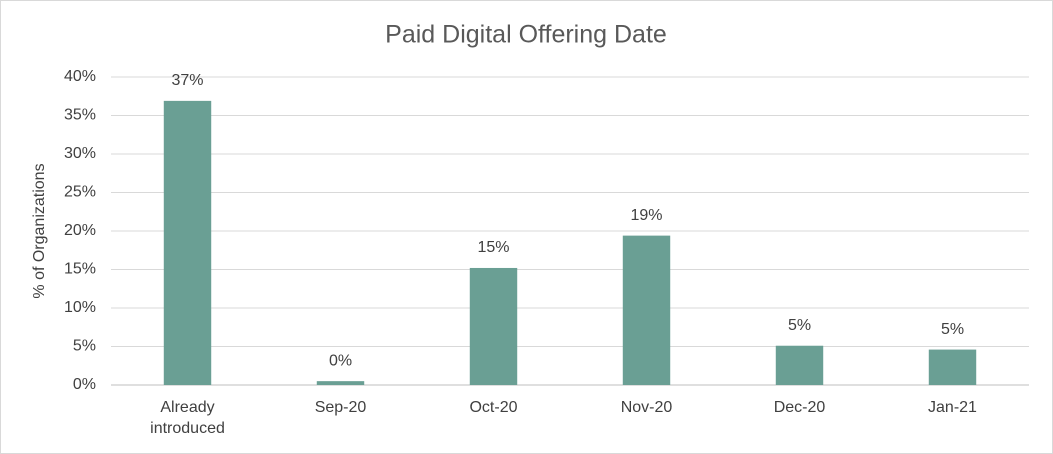  What do you see at coordinates (647, 407) in the screenshot?
I see `x-tick-label: Nov-20` at bounding box center [647, 407].